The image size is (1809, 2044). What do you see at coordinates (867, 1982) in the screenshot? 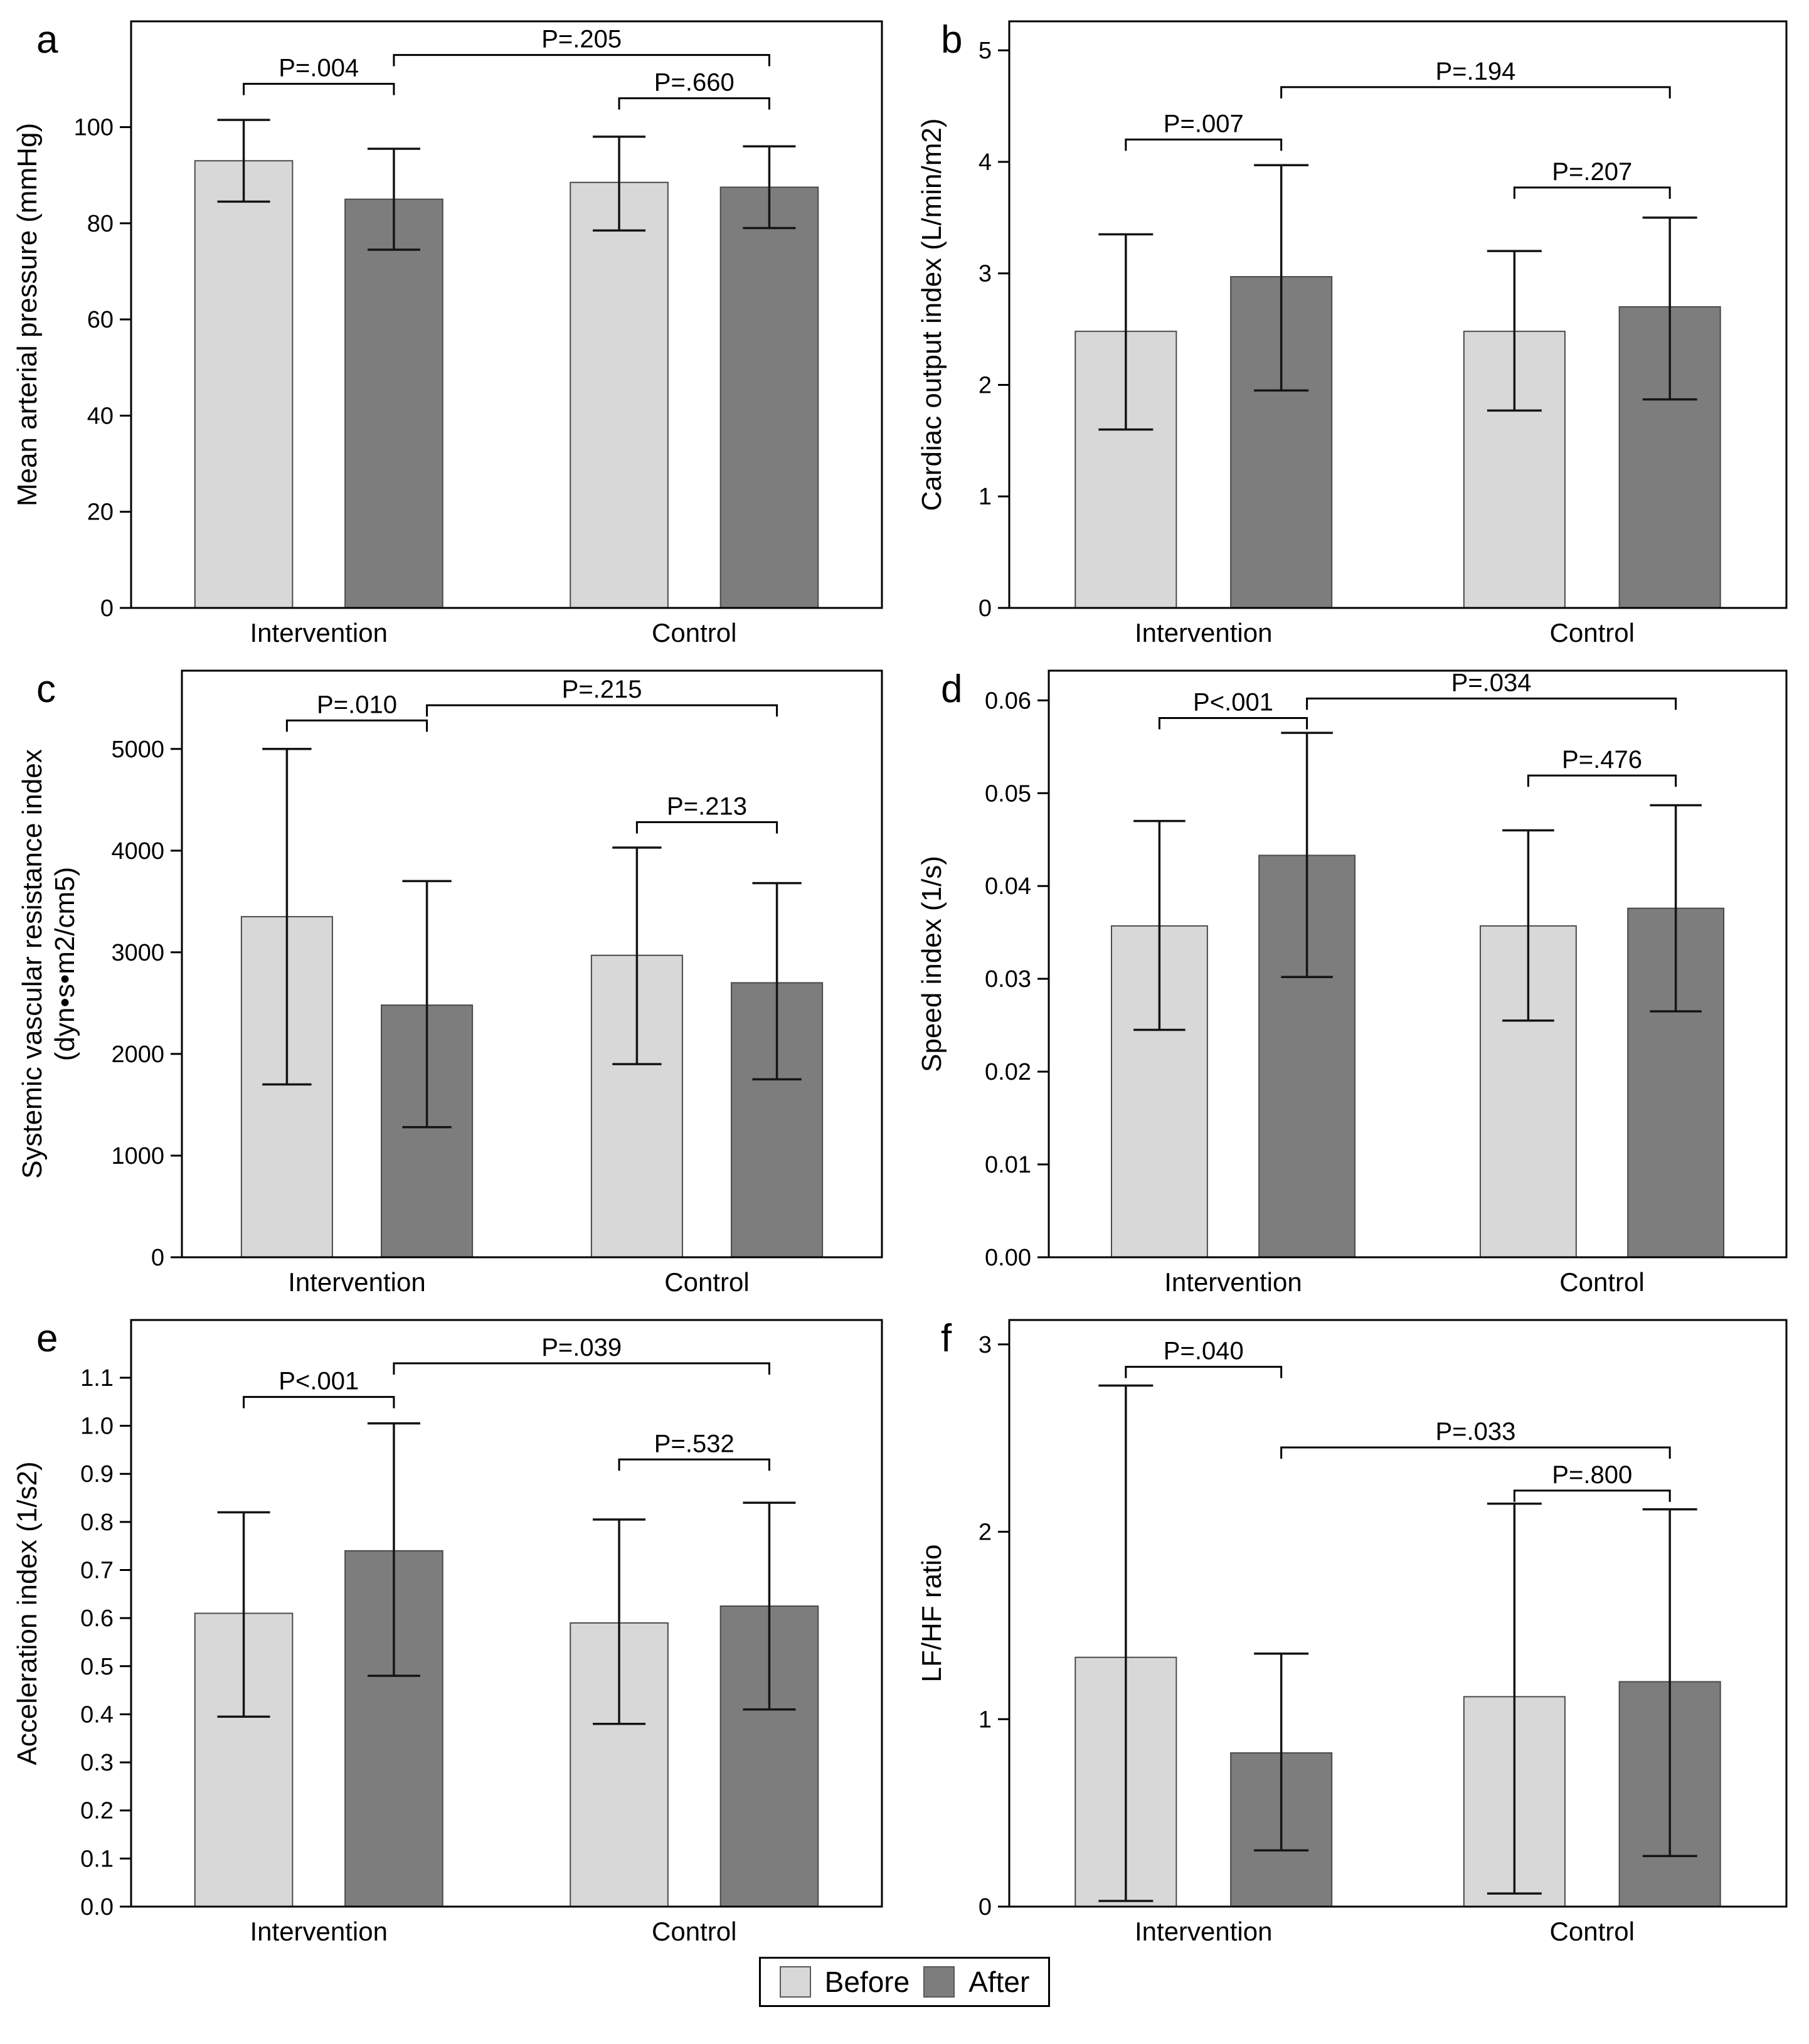
I see `legend-label-before: Before` at bounding box center [867, 1982].